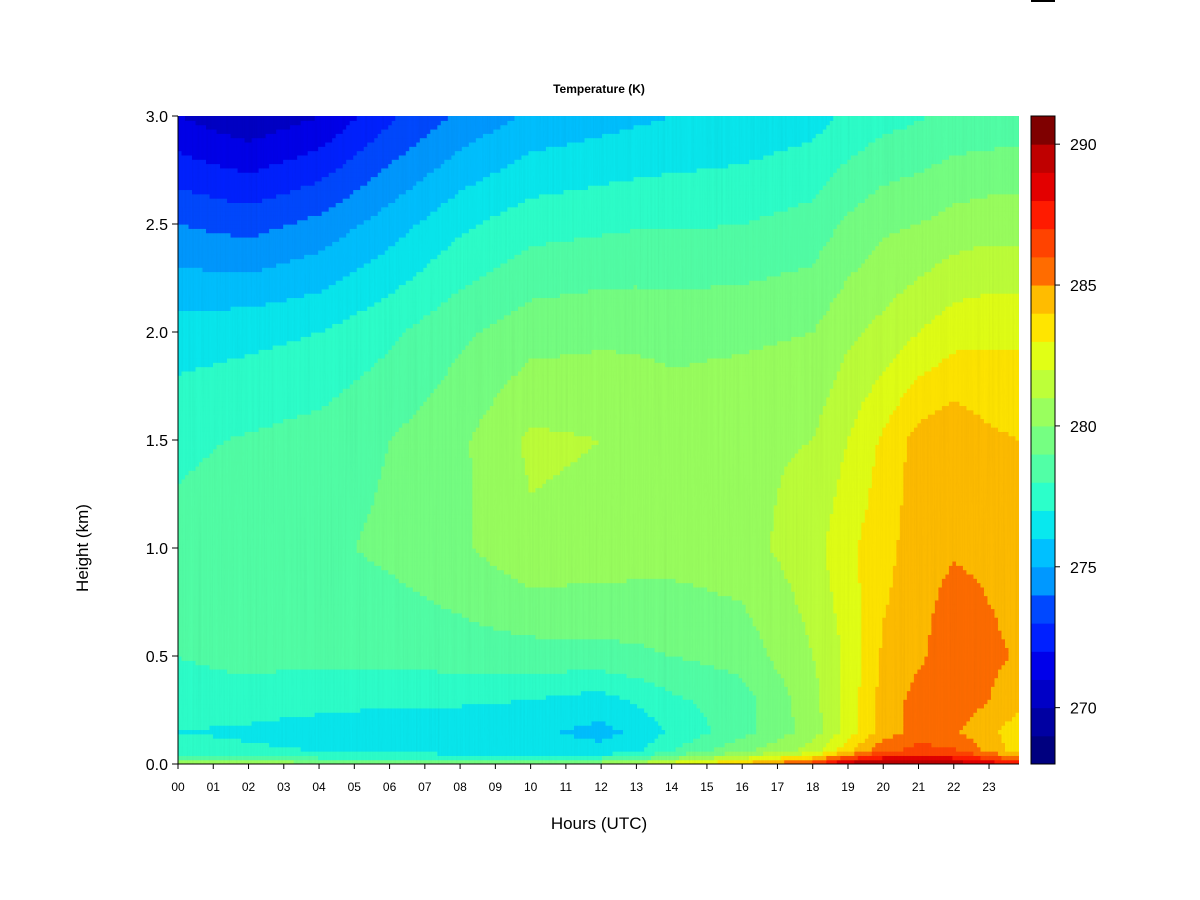 The image size is (1200, 900). Describe the element at coordinates (425, 787) in the screenshot. I see `x-tick-label: 07` at that location.